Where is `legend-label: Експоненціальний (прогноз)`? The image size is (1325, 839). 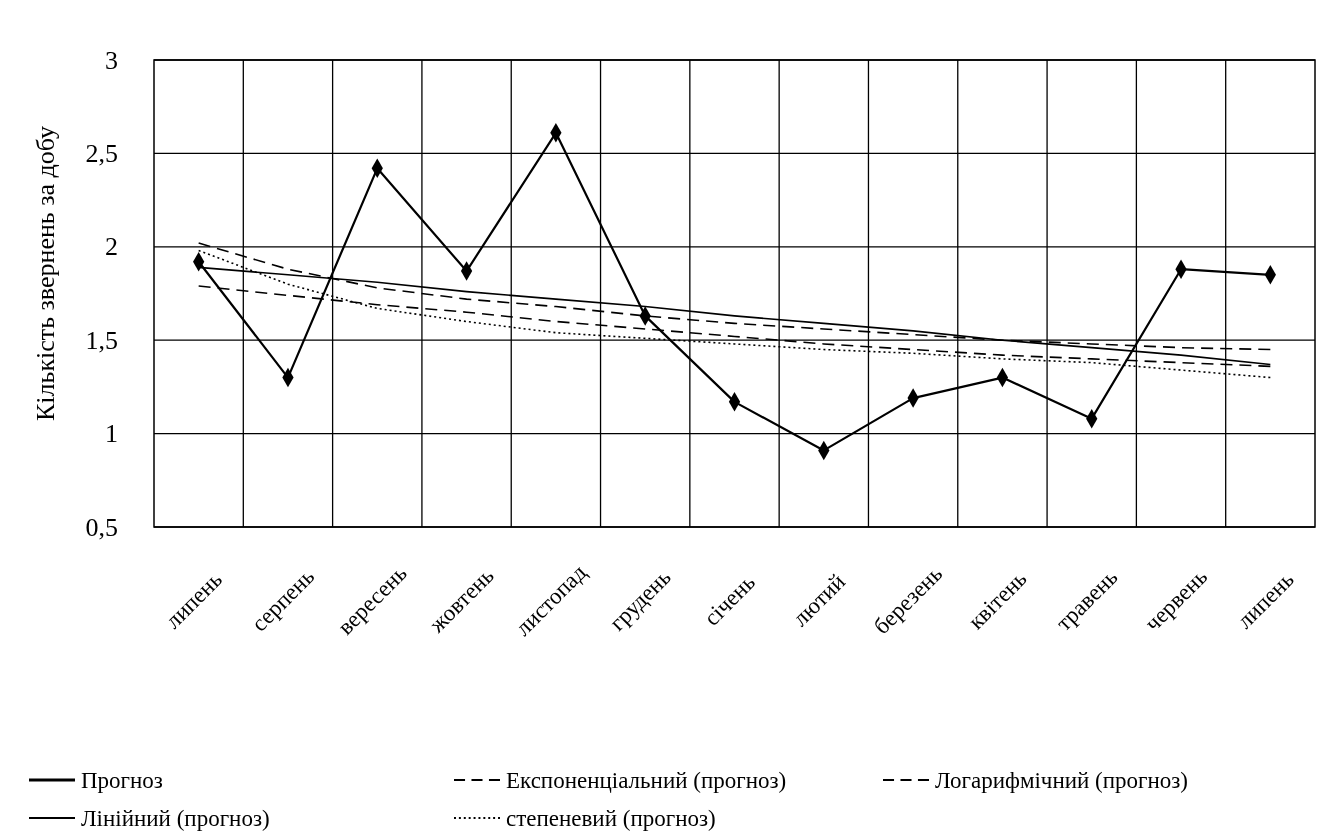
legend-label: Експоненціальний (прогноз) is located at coordinates (646, 780).